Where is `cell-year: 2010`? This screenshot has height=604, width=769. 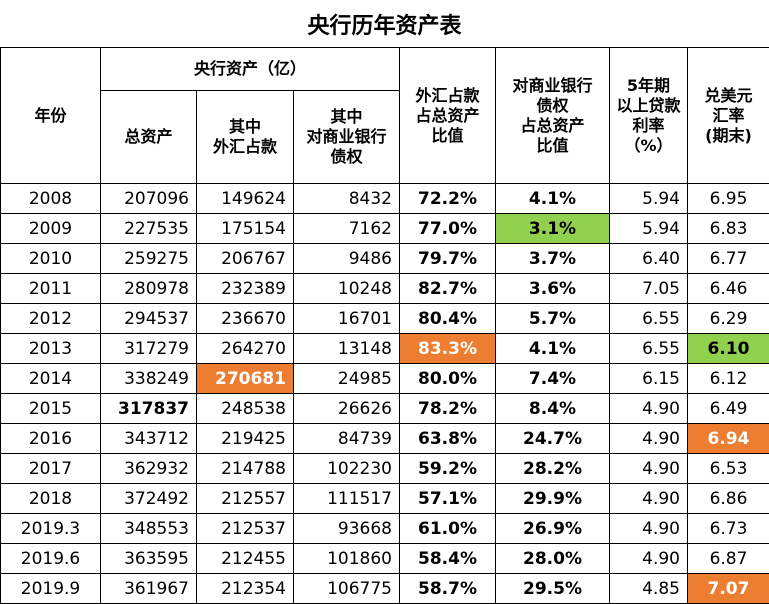 cell-year: 2010 is located at coordinates (51, 259).